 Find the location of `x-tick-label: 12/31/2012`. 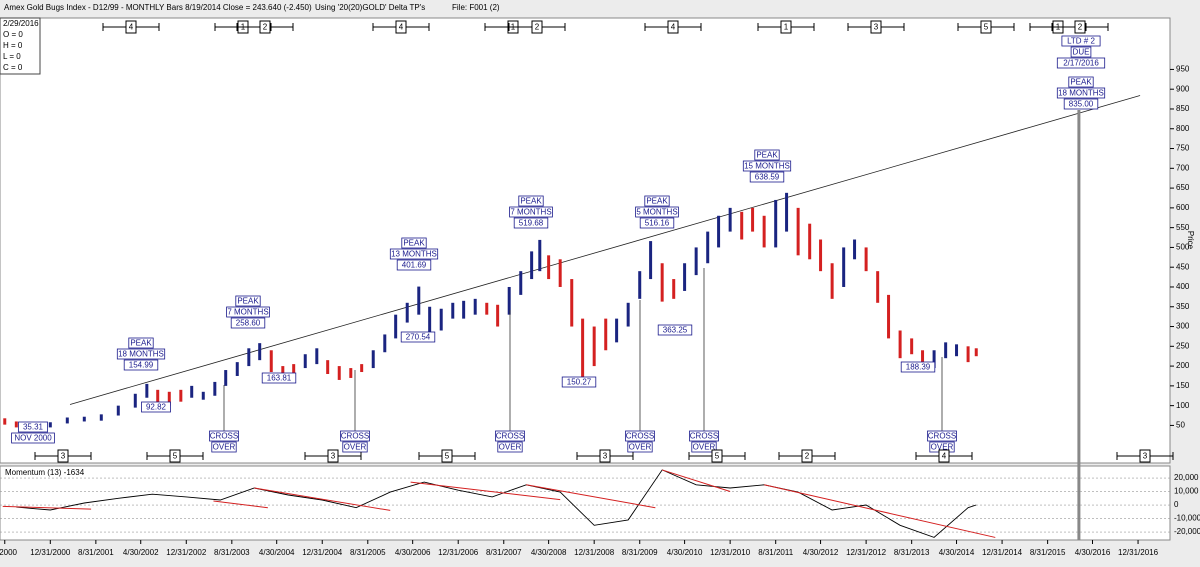

x-tick-label: 12/31/2012 is located at coordinates (866, 552).